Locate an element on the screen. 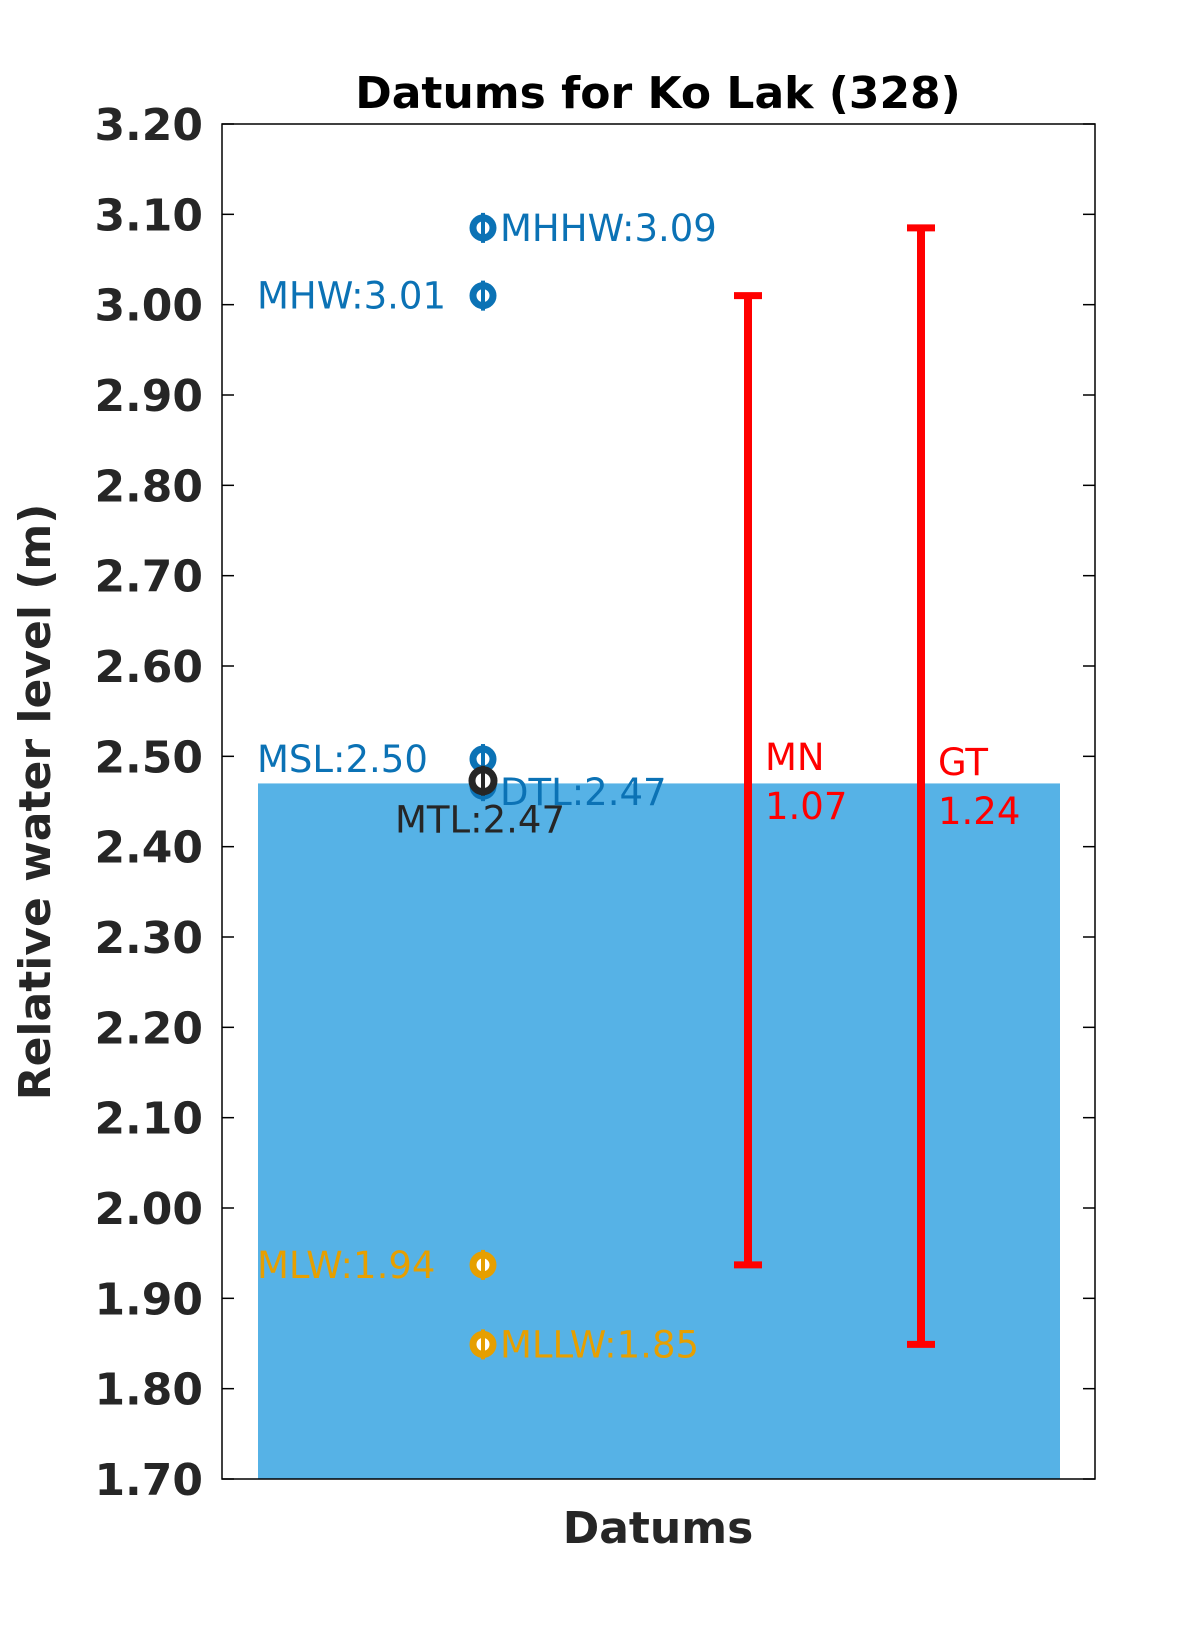 The height and width of the screenshot is (1650, 1200). datum-label: MHW:3.01 is located at coordinates (351, 296).